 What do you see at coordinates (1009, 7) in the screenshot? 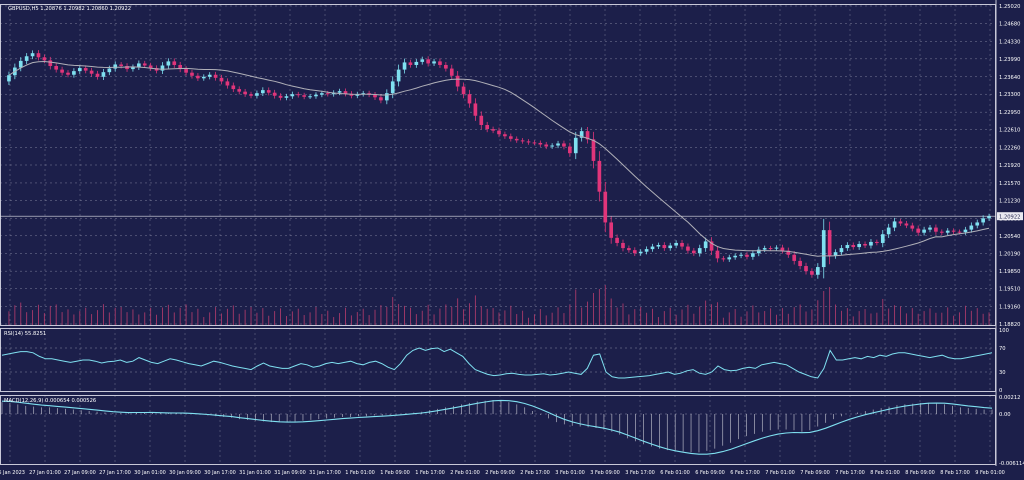
I see `price-axis-tick-label: 1.25020` at bounding box center [1009, 7].